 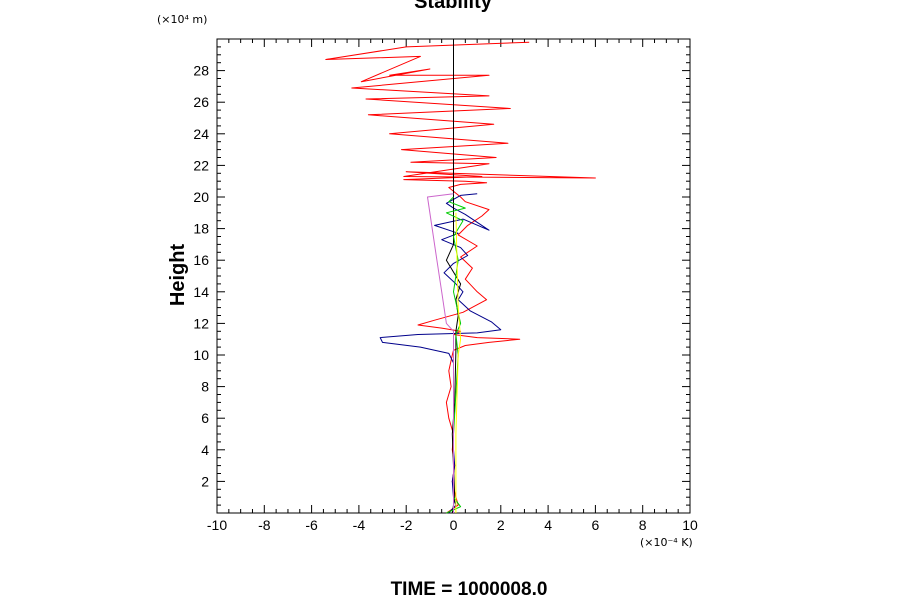 What do you see at coordinates (205, 481) in the screenshot?
I see `y-tick-label: 2` at bounding box center [205, 481].